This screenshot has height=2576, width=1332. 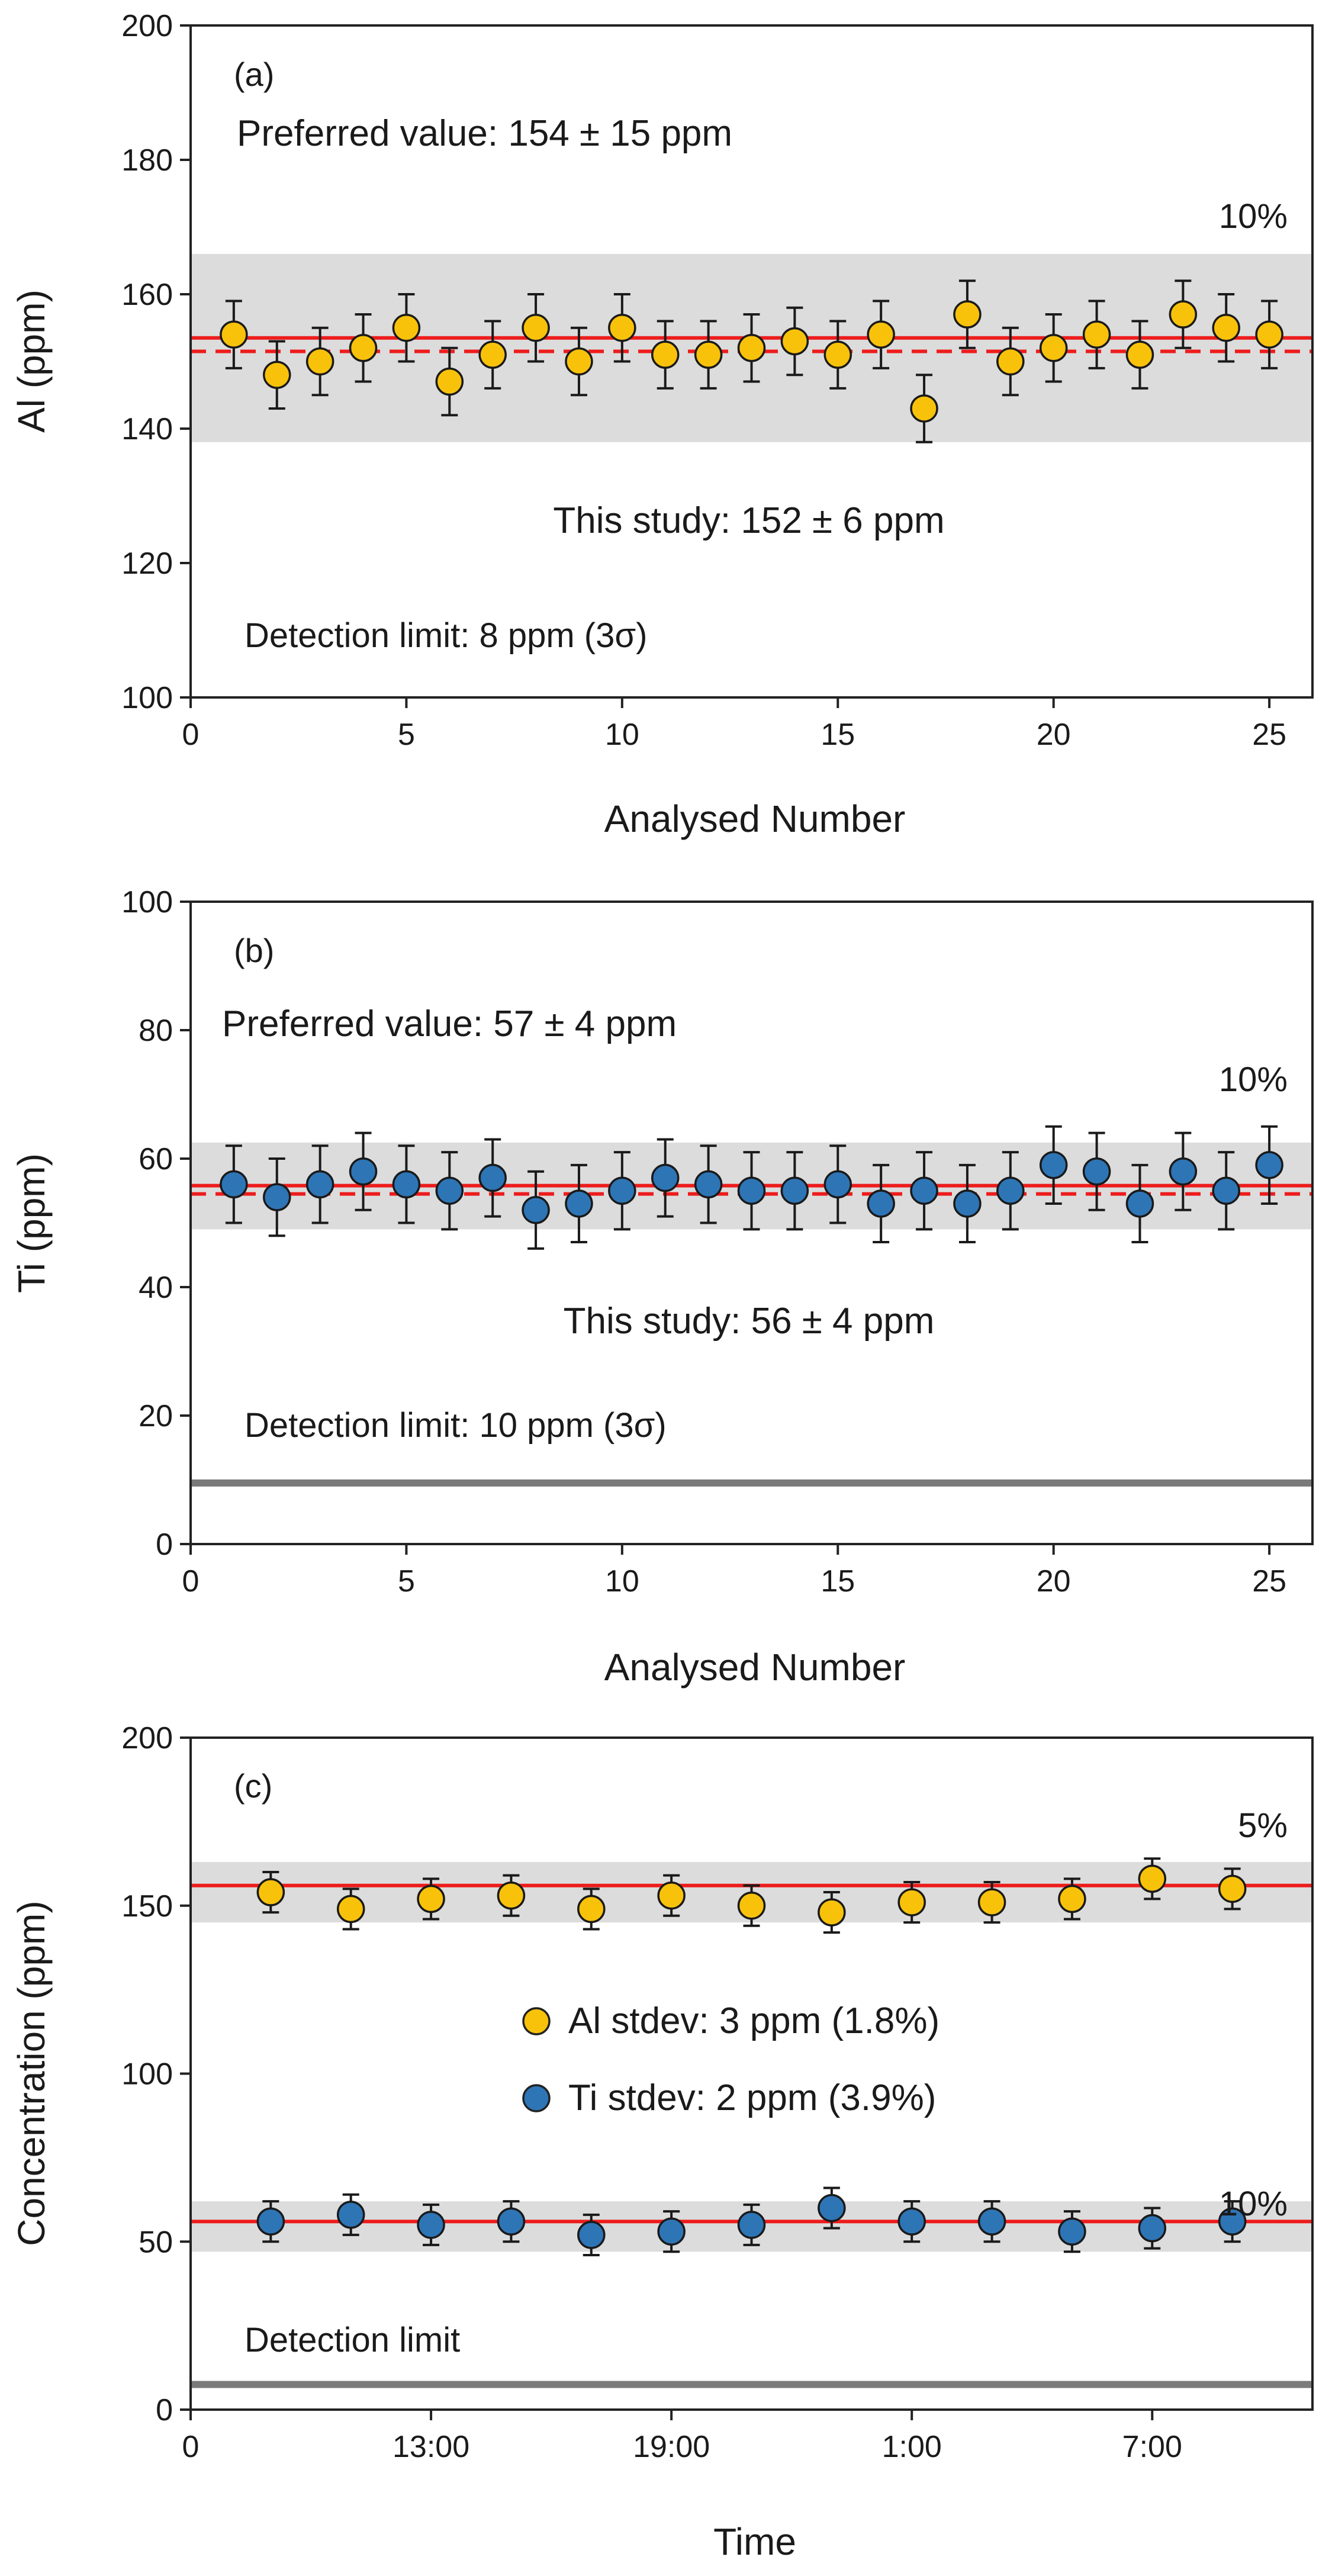 I want to click on y-tick-label: 20, so click(x=156, y=1416).